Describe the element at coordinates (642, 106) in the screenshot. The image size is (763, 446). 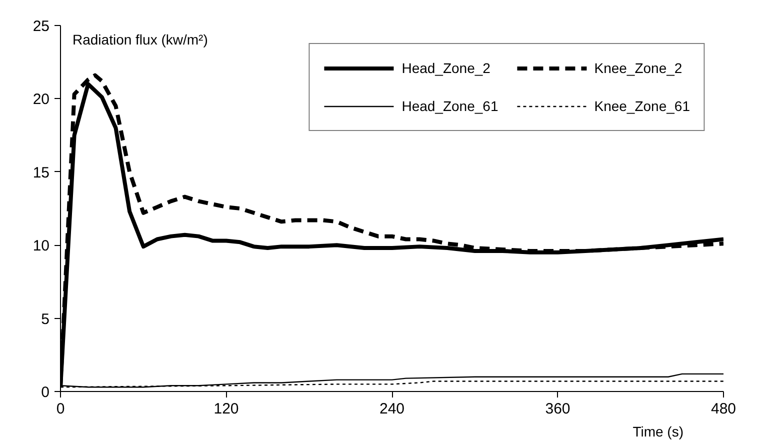
I see `legend-label: Knee_Zone_61` at that location.